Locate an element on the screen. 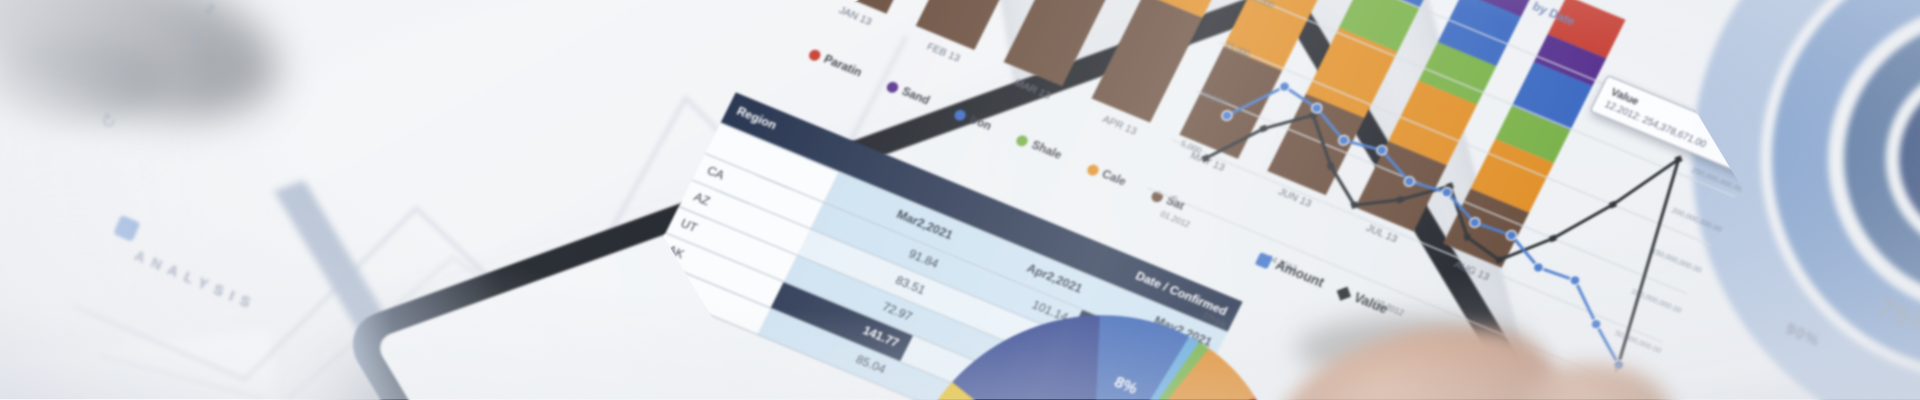 Image resolution: width=1920 pixels, height=400 pixels. left-axis-tick: 15,000 is located at coordinates (1237, 49).